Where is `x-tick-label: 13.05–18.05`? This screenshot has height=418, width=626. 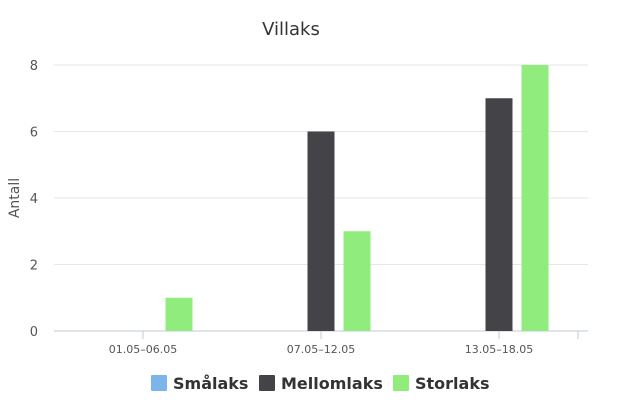 x-tick-label: 13.05–18.05 is located at coordinates (499, 349).